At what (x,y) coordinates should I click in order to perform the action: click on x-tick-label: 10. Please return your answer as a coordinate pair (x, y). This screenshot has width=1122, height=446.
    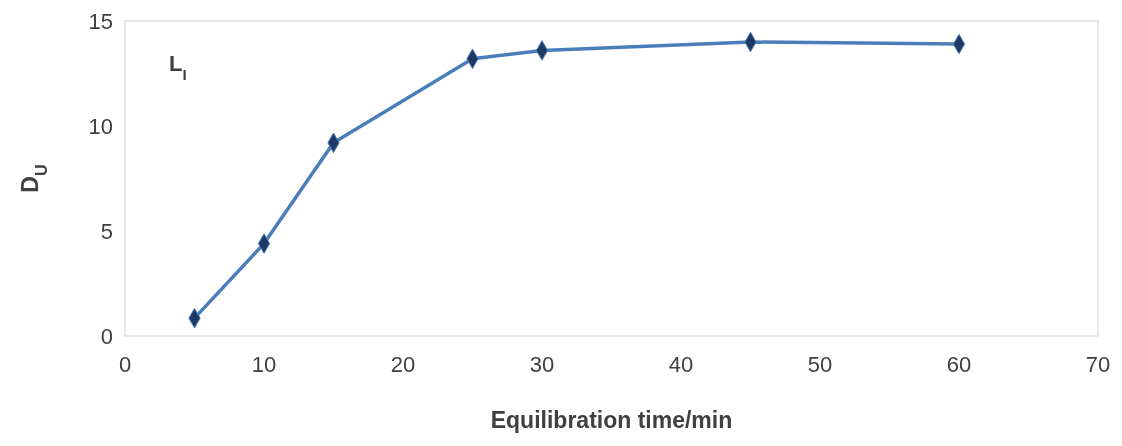
    Looking at the image, I should click on (264, 364).